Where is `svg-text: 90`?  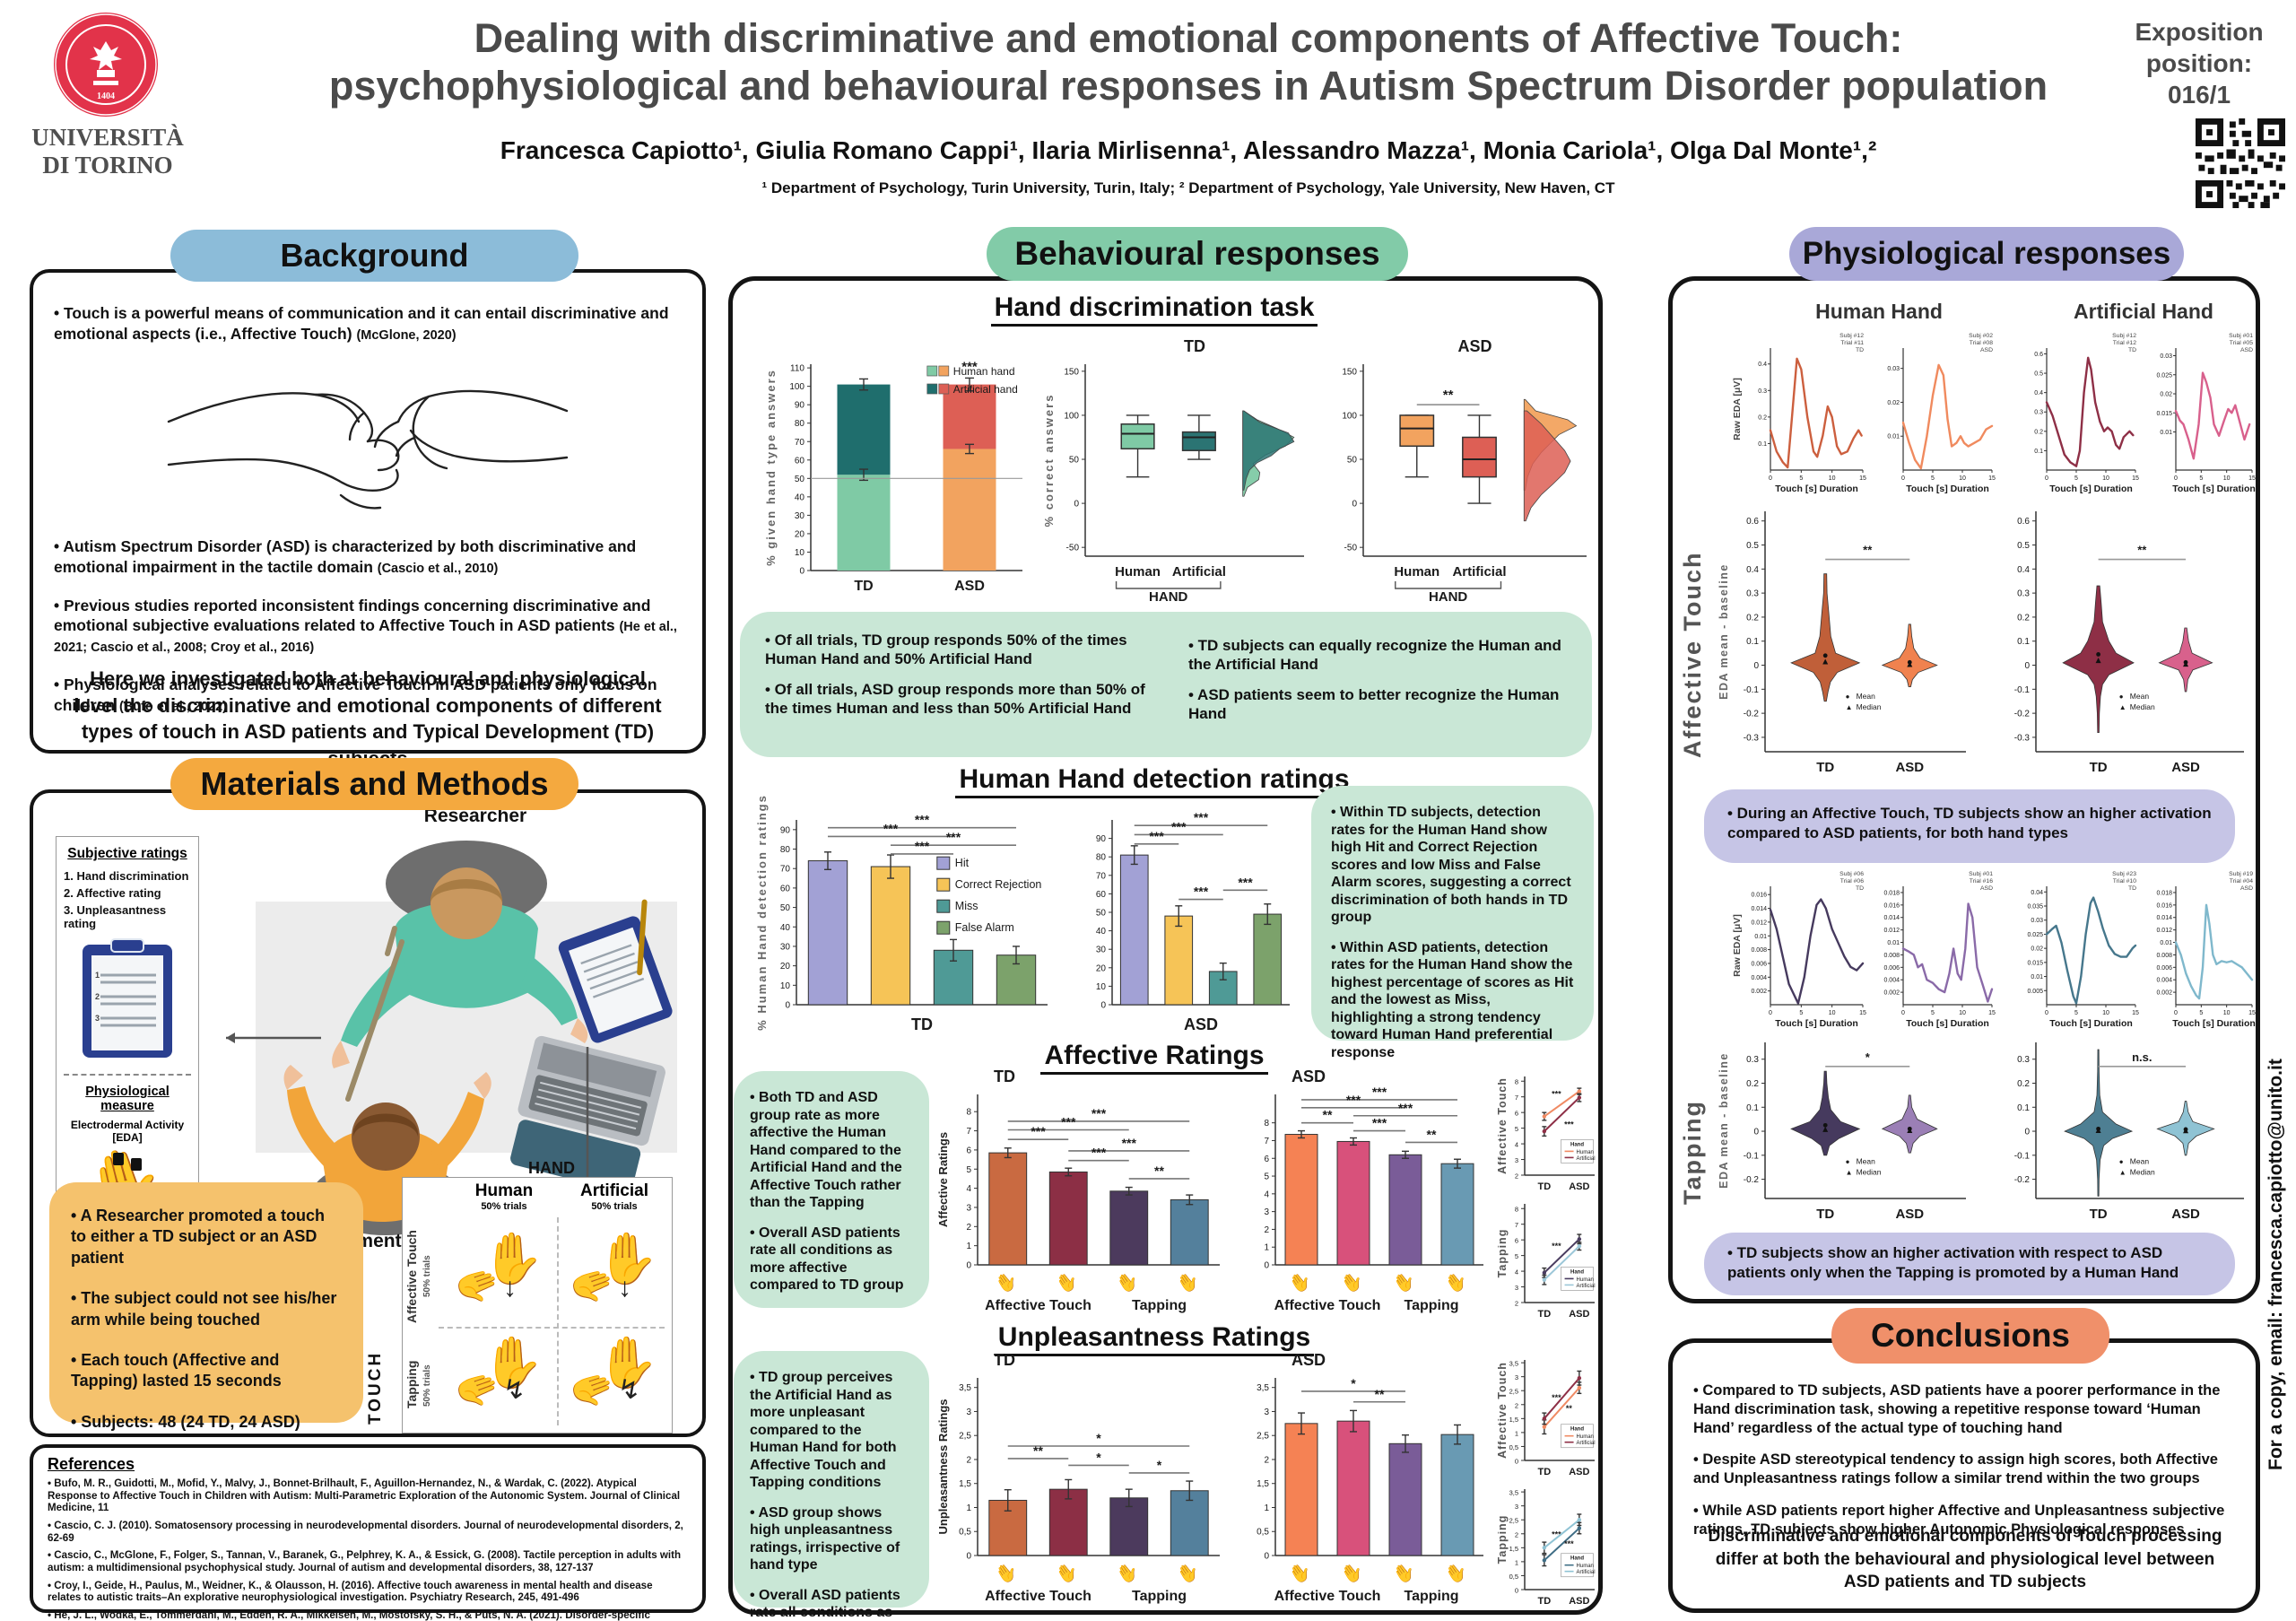 svg-text: 90 is located at coordinates (1101, 839).